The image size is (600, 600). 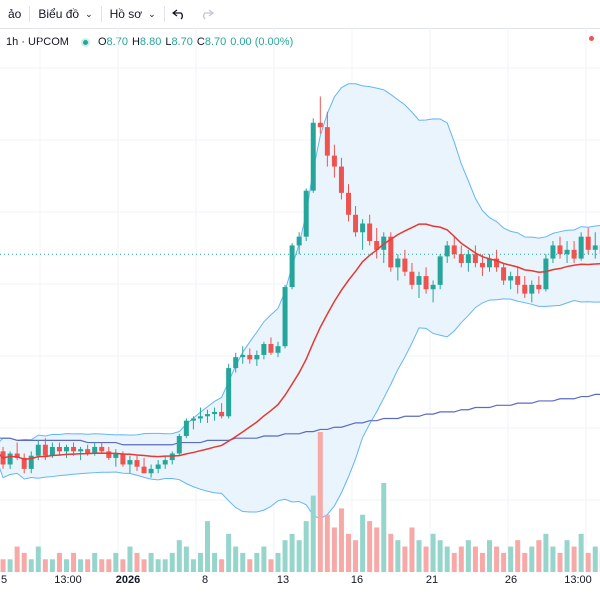 I want to click on chevron-down-icon: ⌄, so click(x=152, y=13).